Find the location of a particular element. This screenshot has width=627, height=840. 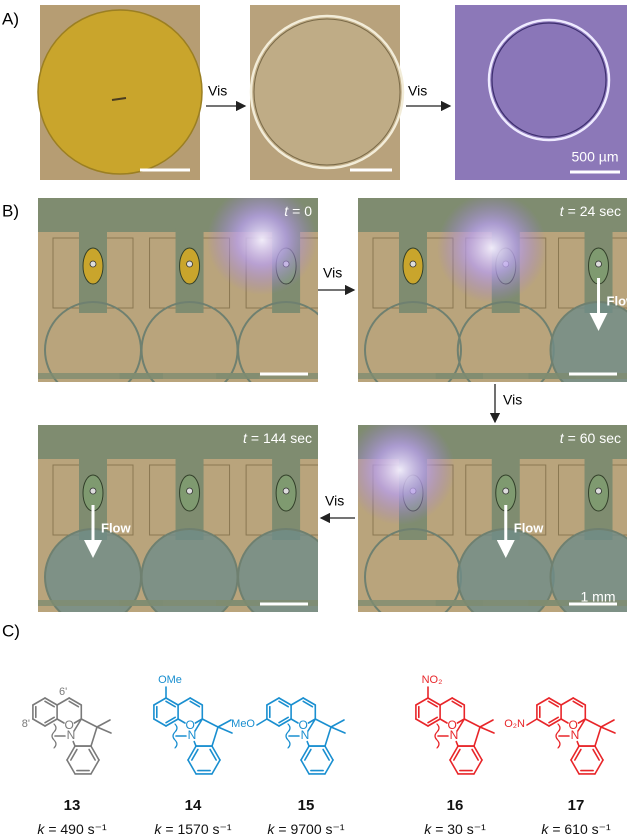

compound-id: 14 is located at coordinates (193, 805).